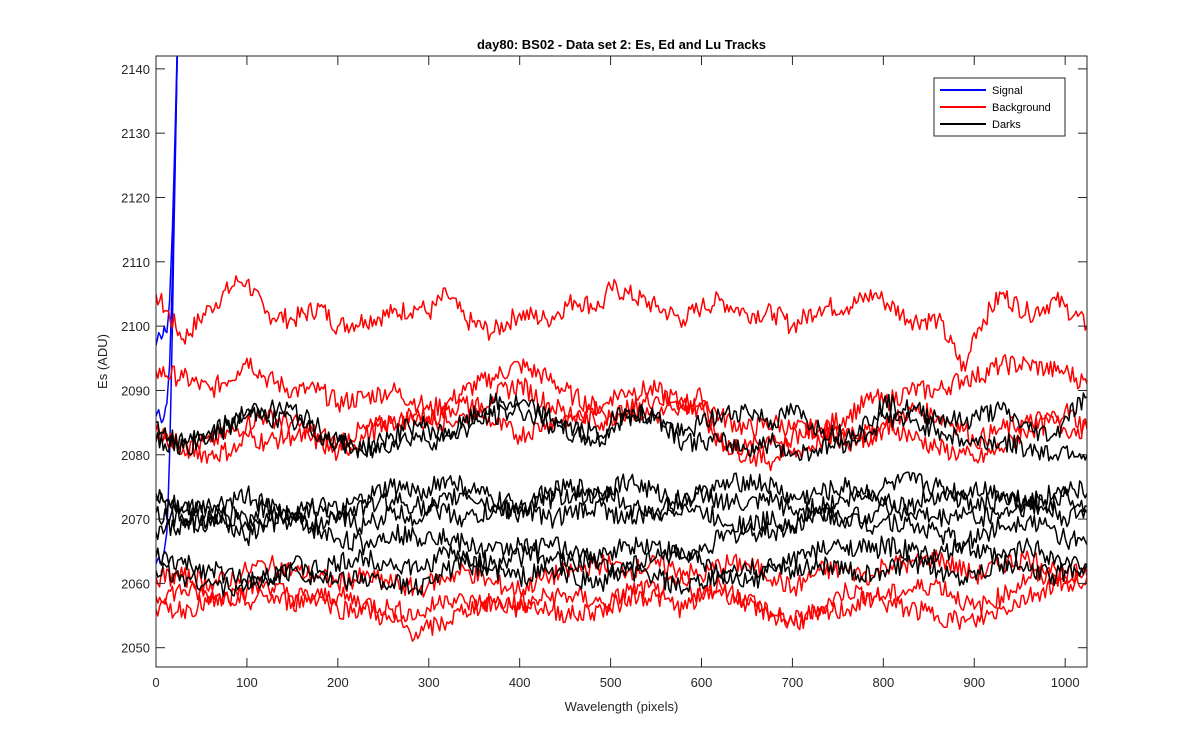  I want to click on x-tick-label: 600, so click(702, 682).